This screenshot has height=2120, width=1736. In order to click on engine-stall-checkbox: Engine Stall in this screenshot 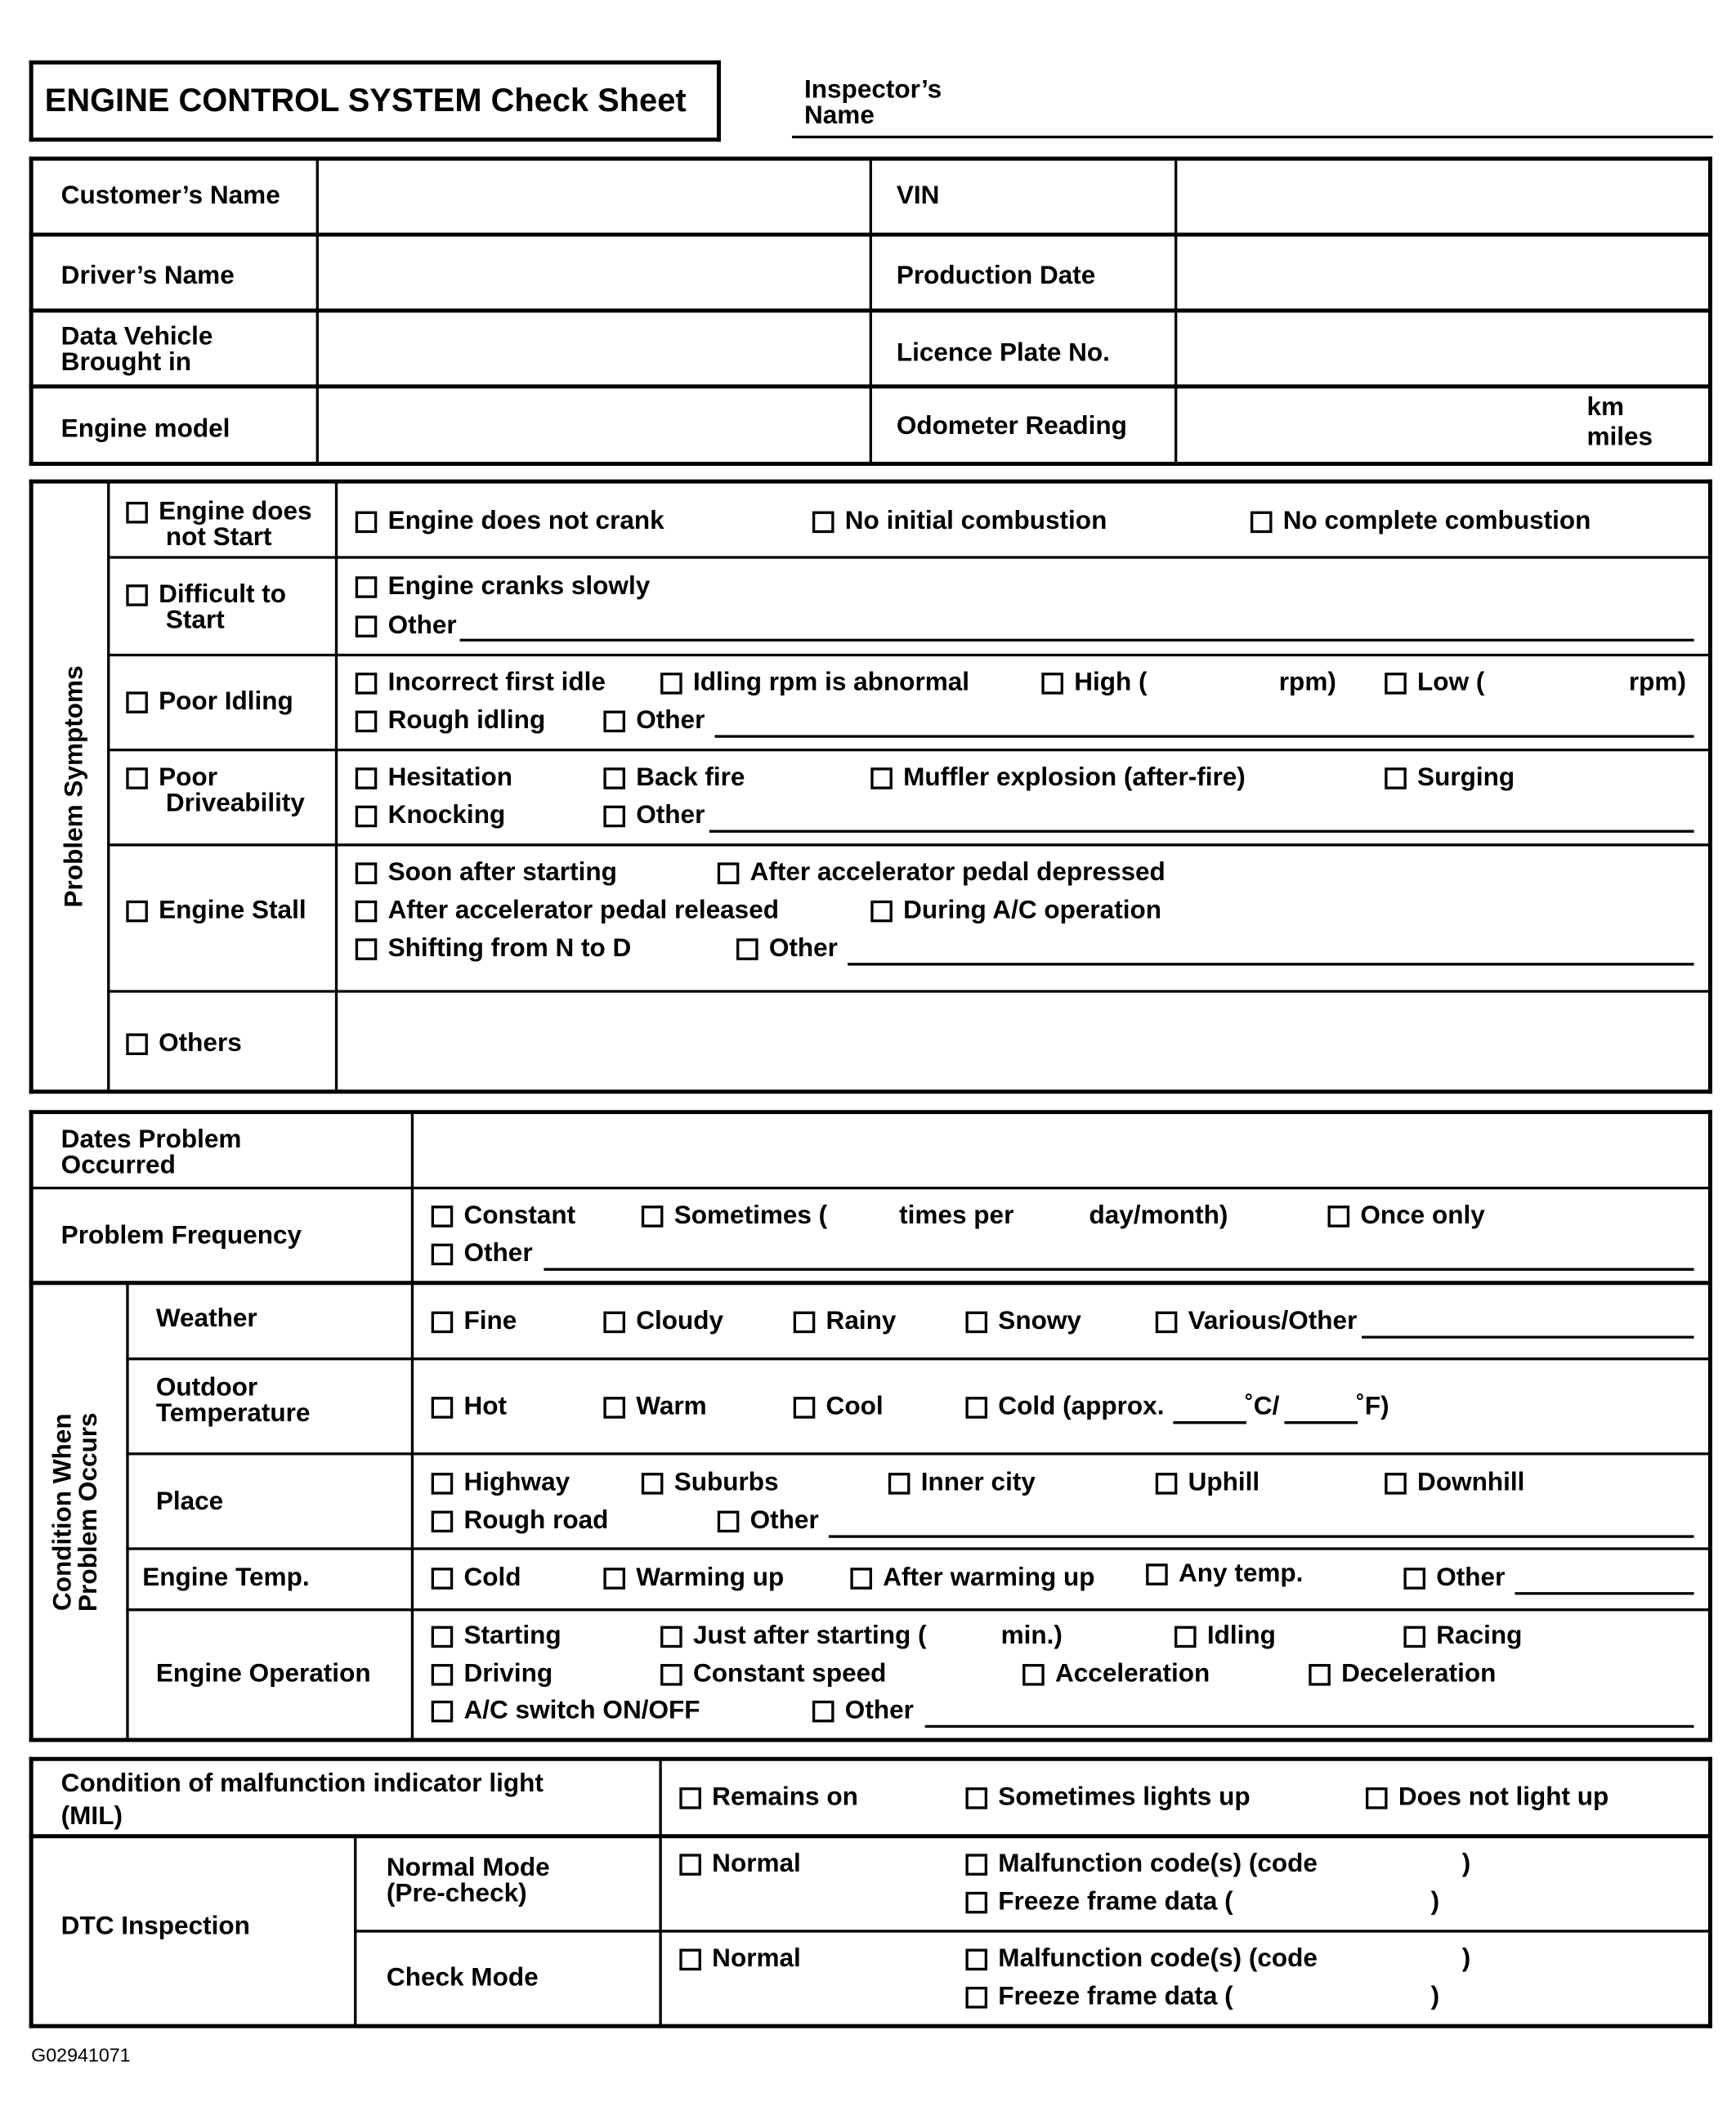, I will do `click(216, 911)`.